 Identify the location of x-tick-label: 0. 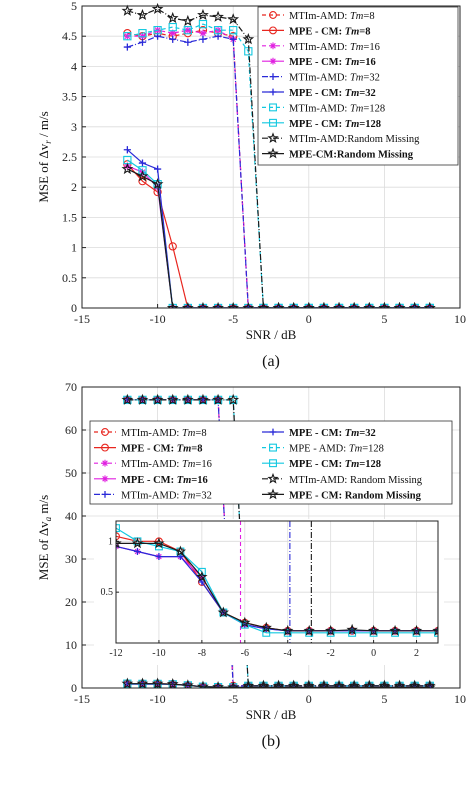
(309, 699).